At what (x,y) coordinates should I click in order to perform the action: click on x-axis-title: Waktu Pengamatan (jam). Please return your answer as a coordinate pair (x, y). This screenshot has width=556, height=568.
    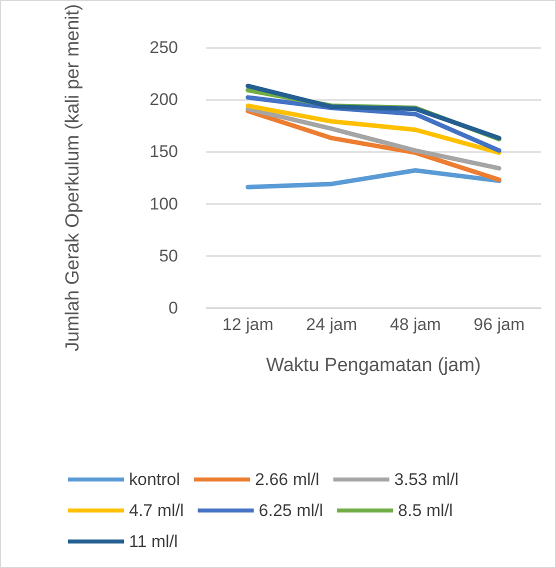
    Looking at the image, I should click on (373, 365).